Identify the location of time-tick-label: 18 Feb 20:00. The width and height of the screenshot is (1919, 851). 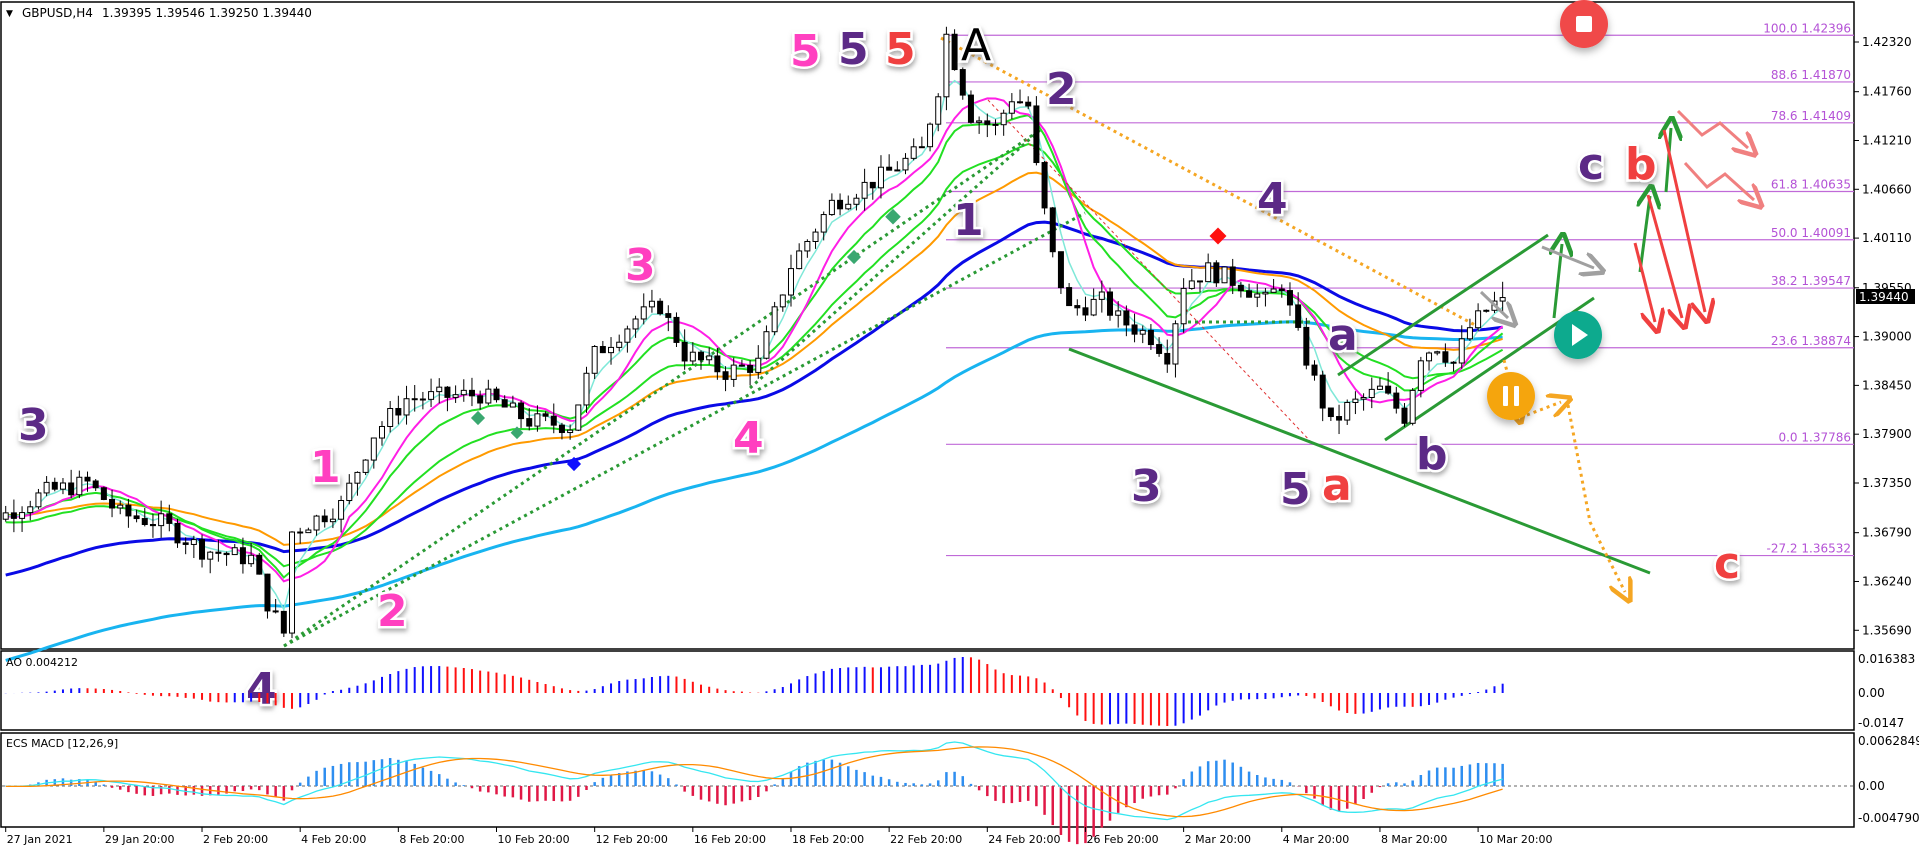
(828, 839).